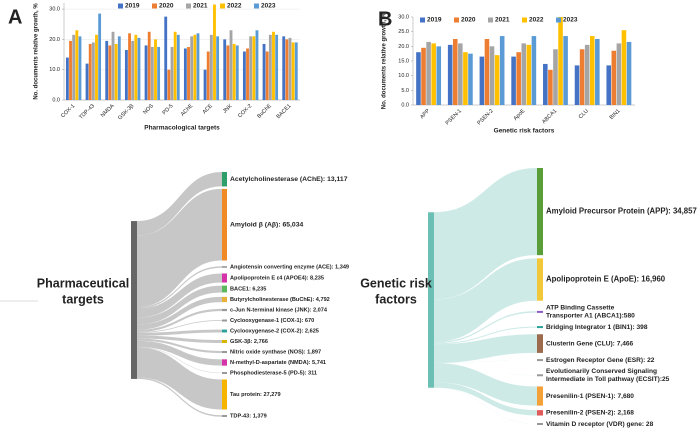  What do you see at coordinates (606, 279) in the screenshot?
I see `node-label: Apolipoprotein E (ApoE): 16,960` at bounding box center [606, 279].